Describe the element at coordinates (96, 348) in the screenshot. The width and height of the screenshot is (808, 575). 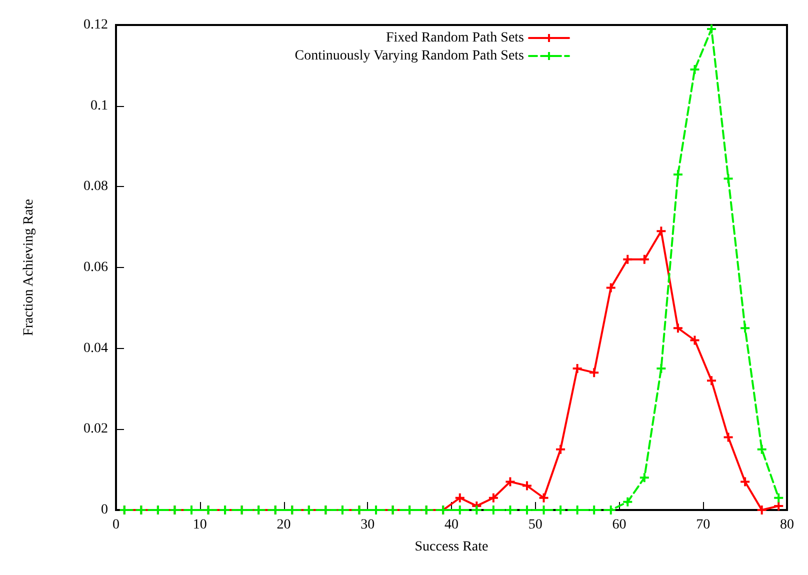
I see `y-tick-label: 0.04` at that location.